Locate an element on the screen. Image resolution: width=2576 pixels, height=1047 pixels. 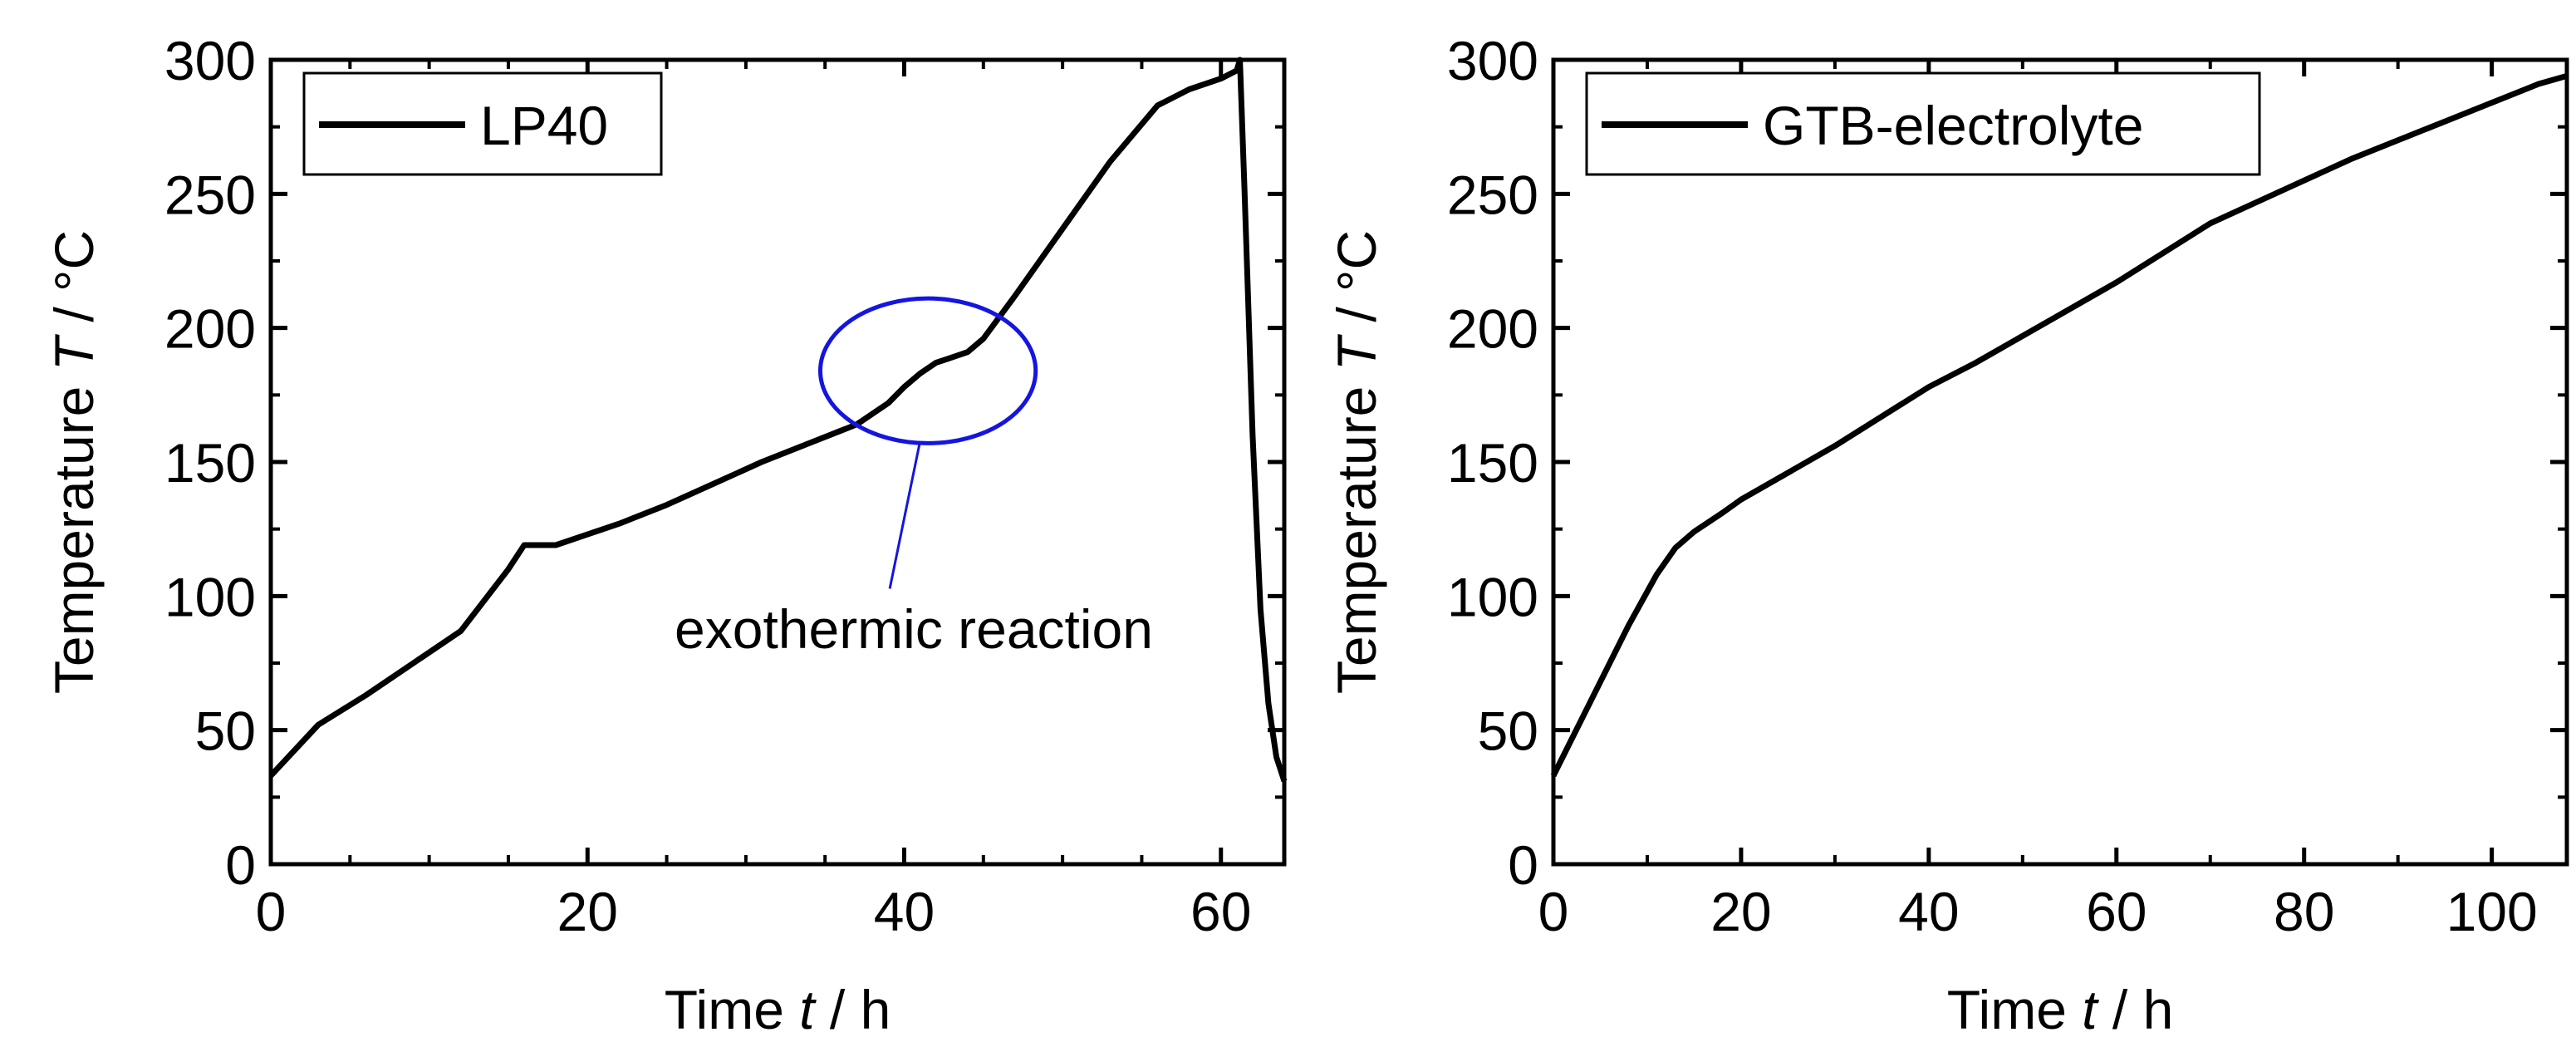
y-tick-label: 100 is located at coordinates (210, 596).